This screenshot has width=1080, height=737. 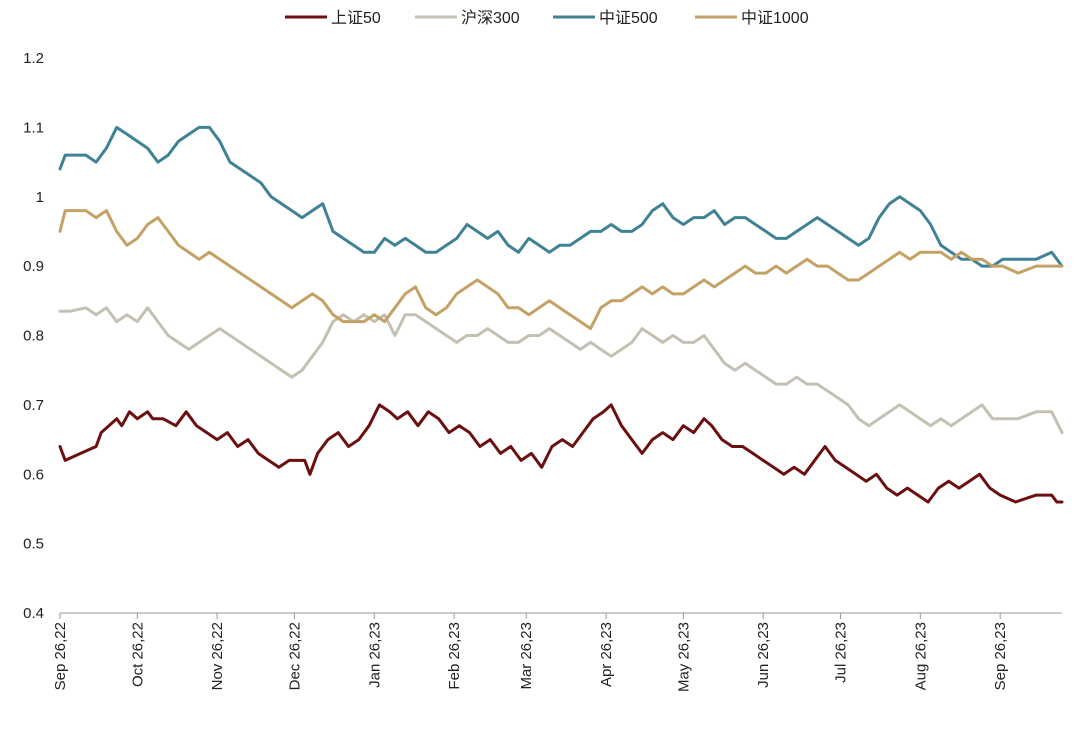 I want to click on legend-label: 中证1000, so click(x=775, y=18).